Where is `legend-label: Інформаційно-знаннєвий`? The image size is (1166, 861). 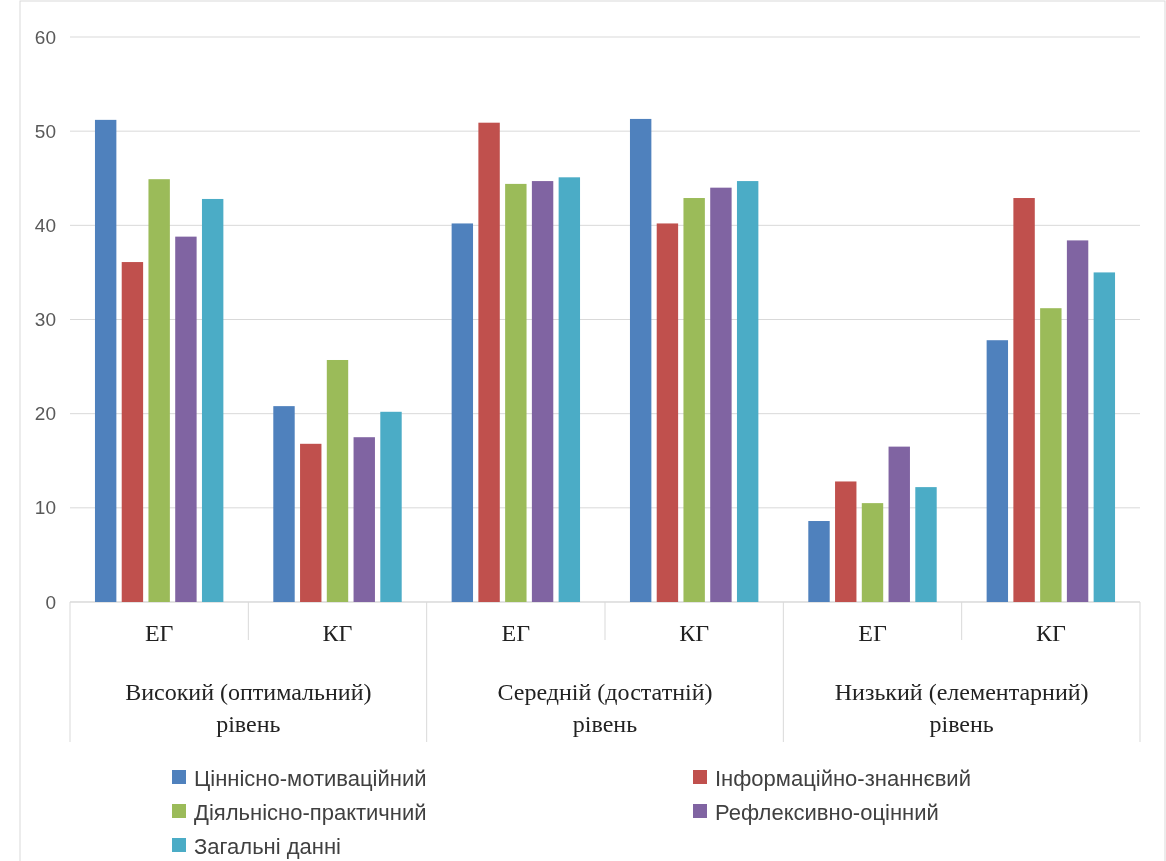
legend-label: Інформаційно-знаннєвий is located at coordinates (843, 778).